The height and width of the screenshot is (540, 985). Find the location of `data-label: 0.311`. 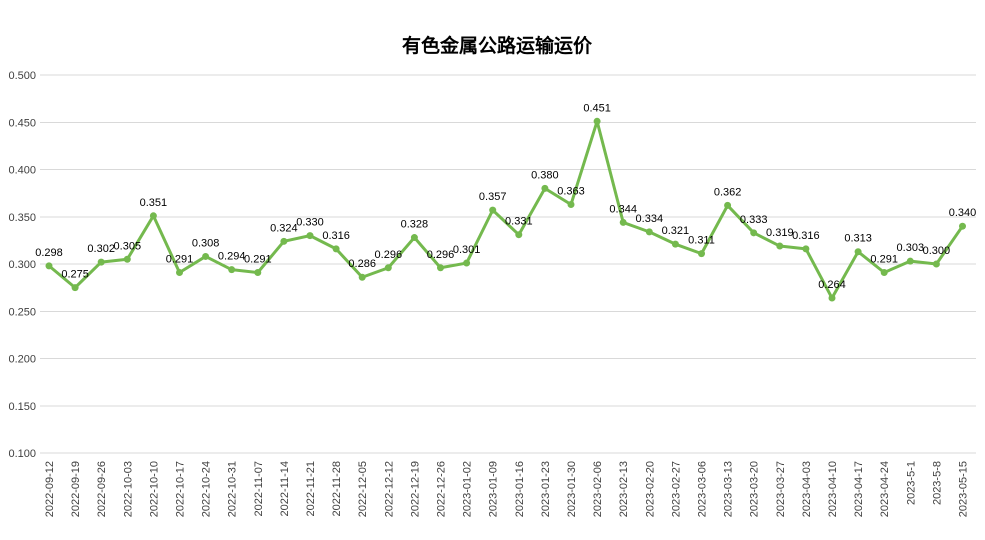

data-label: 0.311 is located at coordinates (701, 241).